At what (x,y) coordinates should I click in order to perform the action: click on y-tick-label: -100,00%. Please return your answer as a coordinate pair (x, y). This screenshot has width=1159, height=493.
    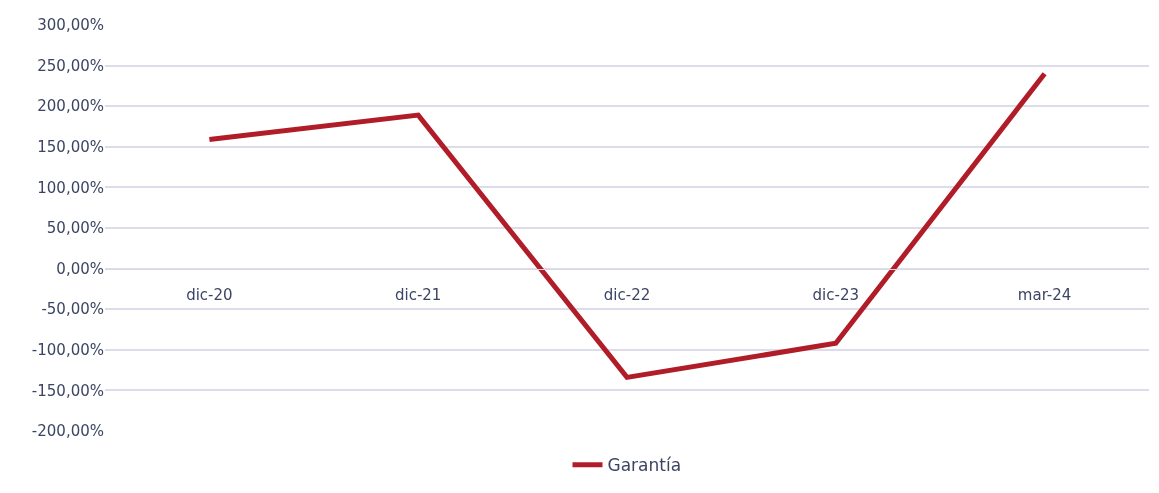
    Looking at the image, I should click on (67, 350).